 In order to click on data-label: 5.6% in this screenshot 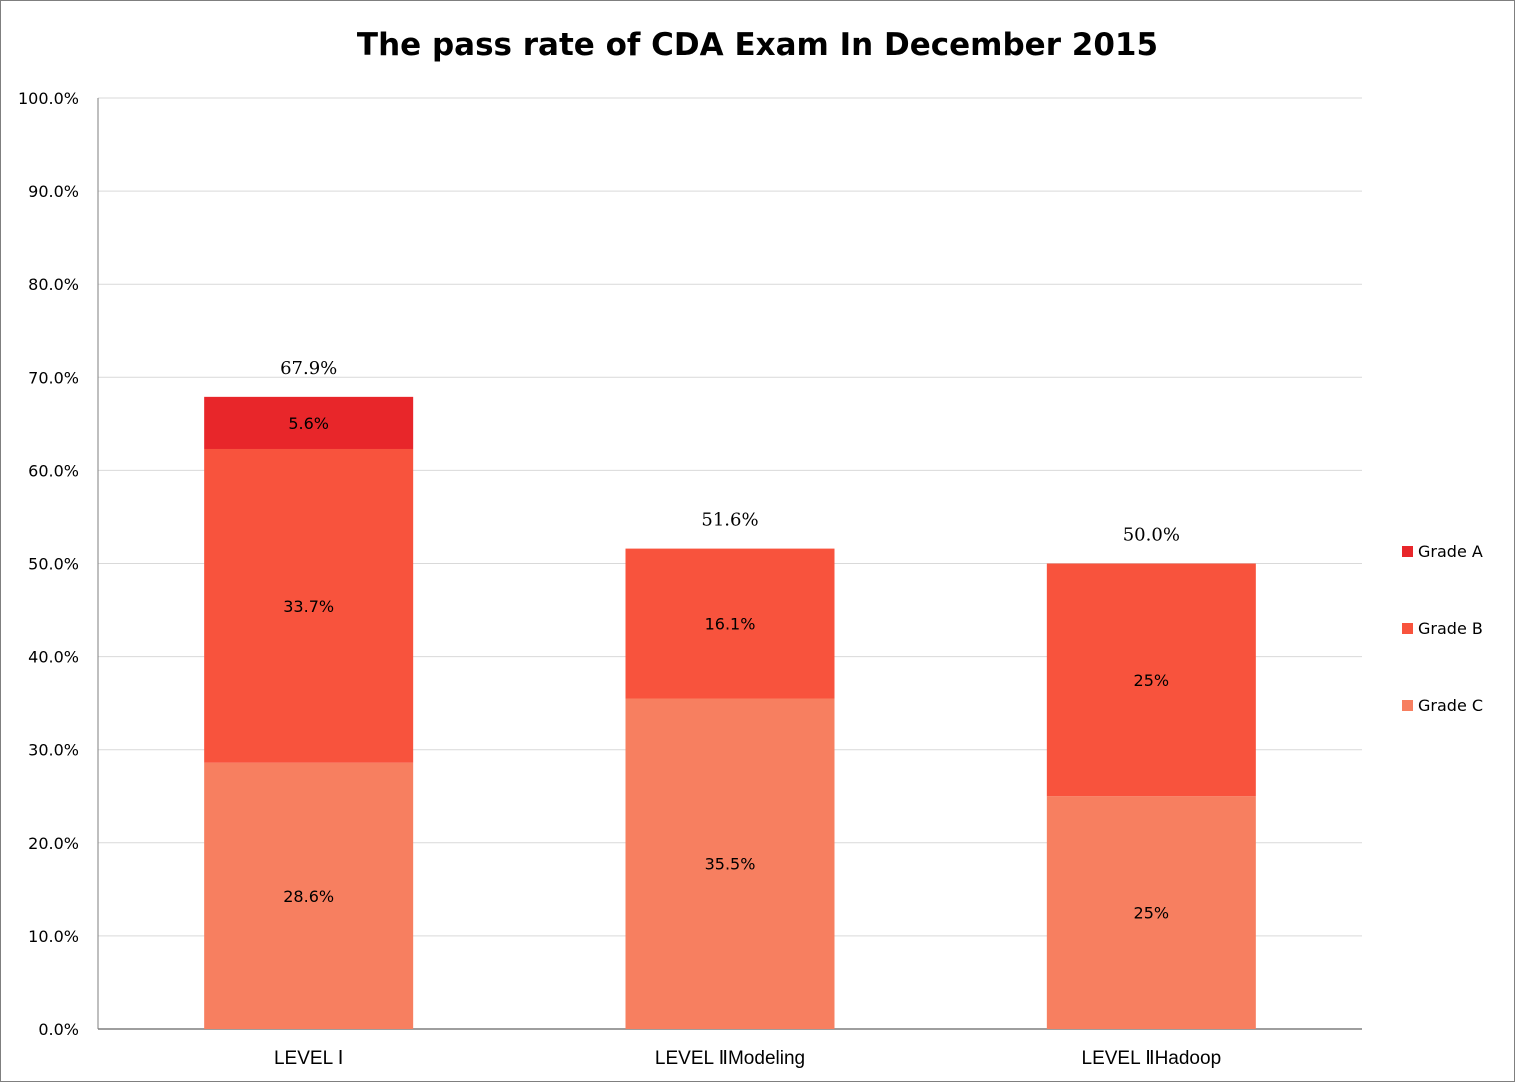, I will do `click(308, 423)`.